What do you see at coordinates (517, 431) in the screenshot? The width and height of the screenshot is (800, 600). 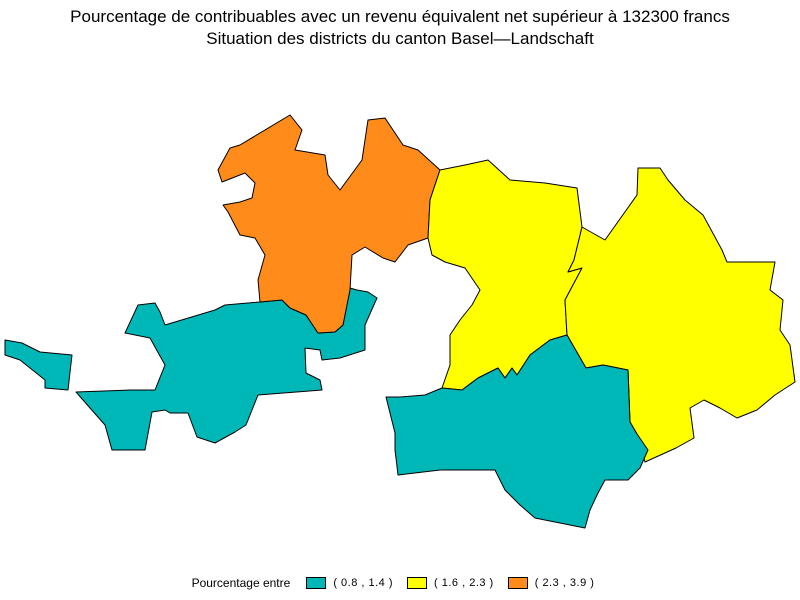 I see `district-south-teal` at bounding box center [517, 431].